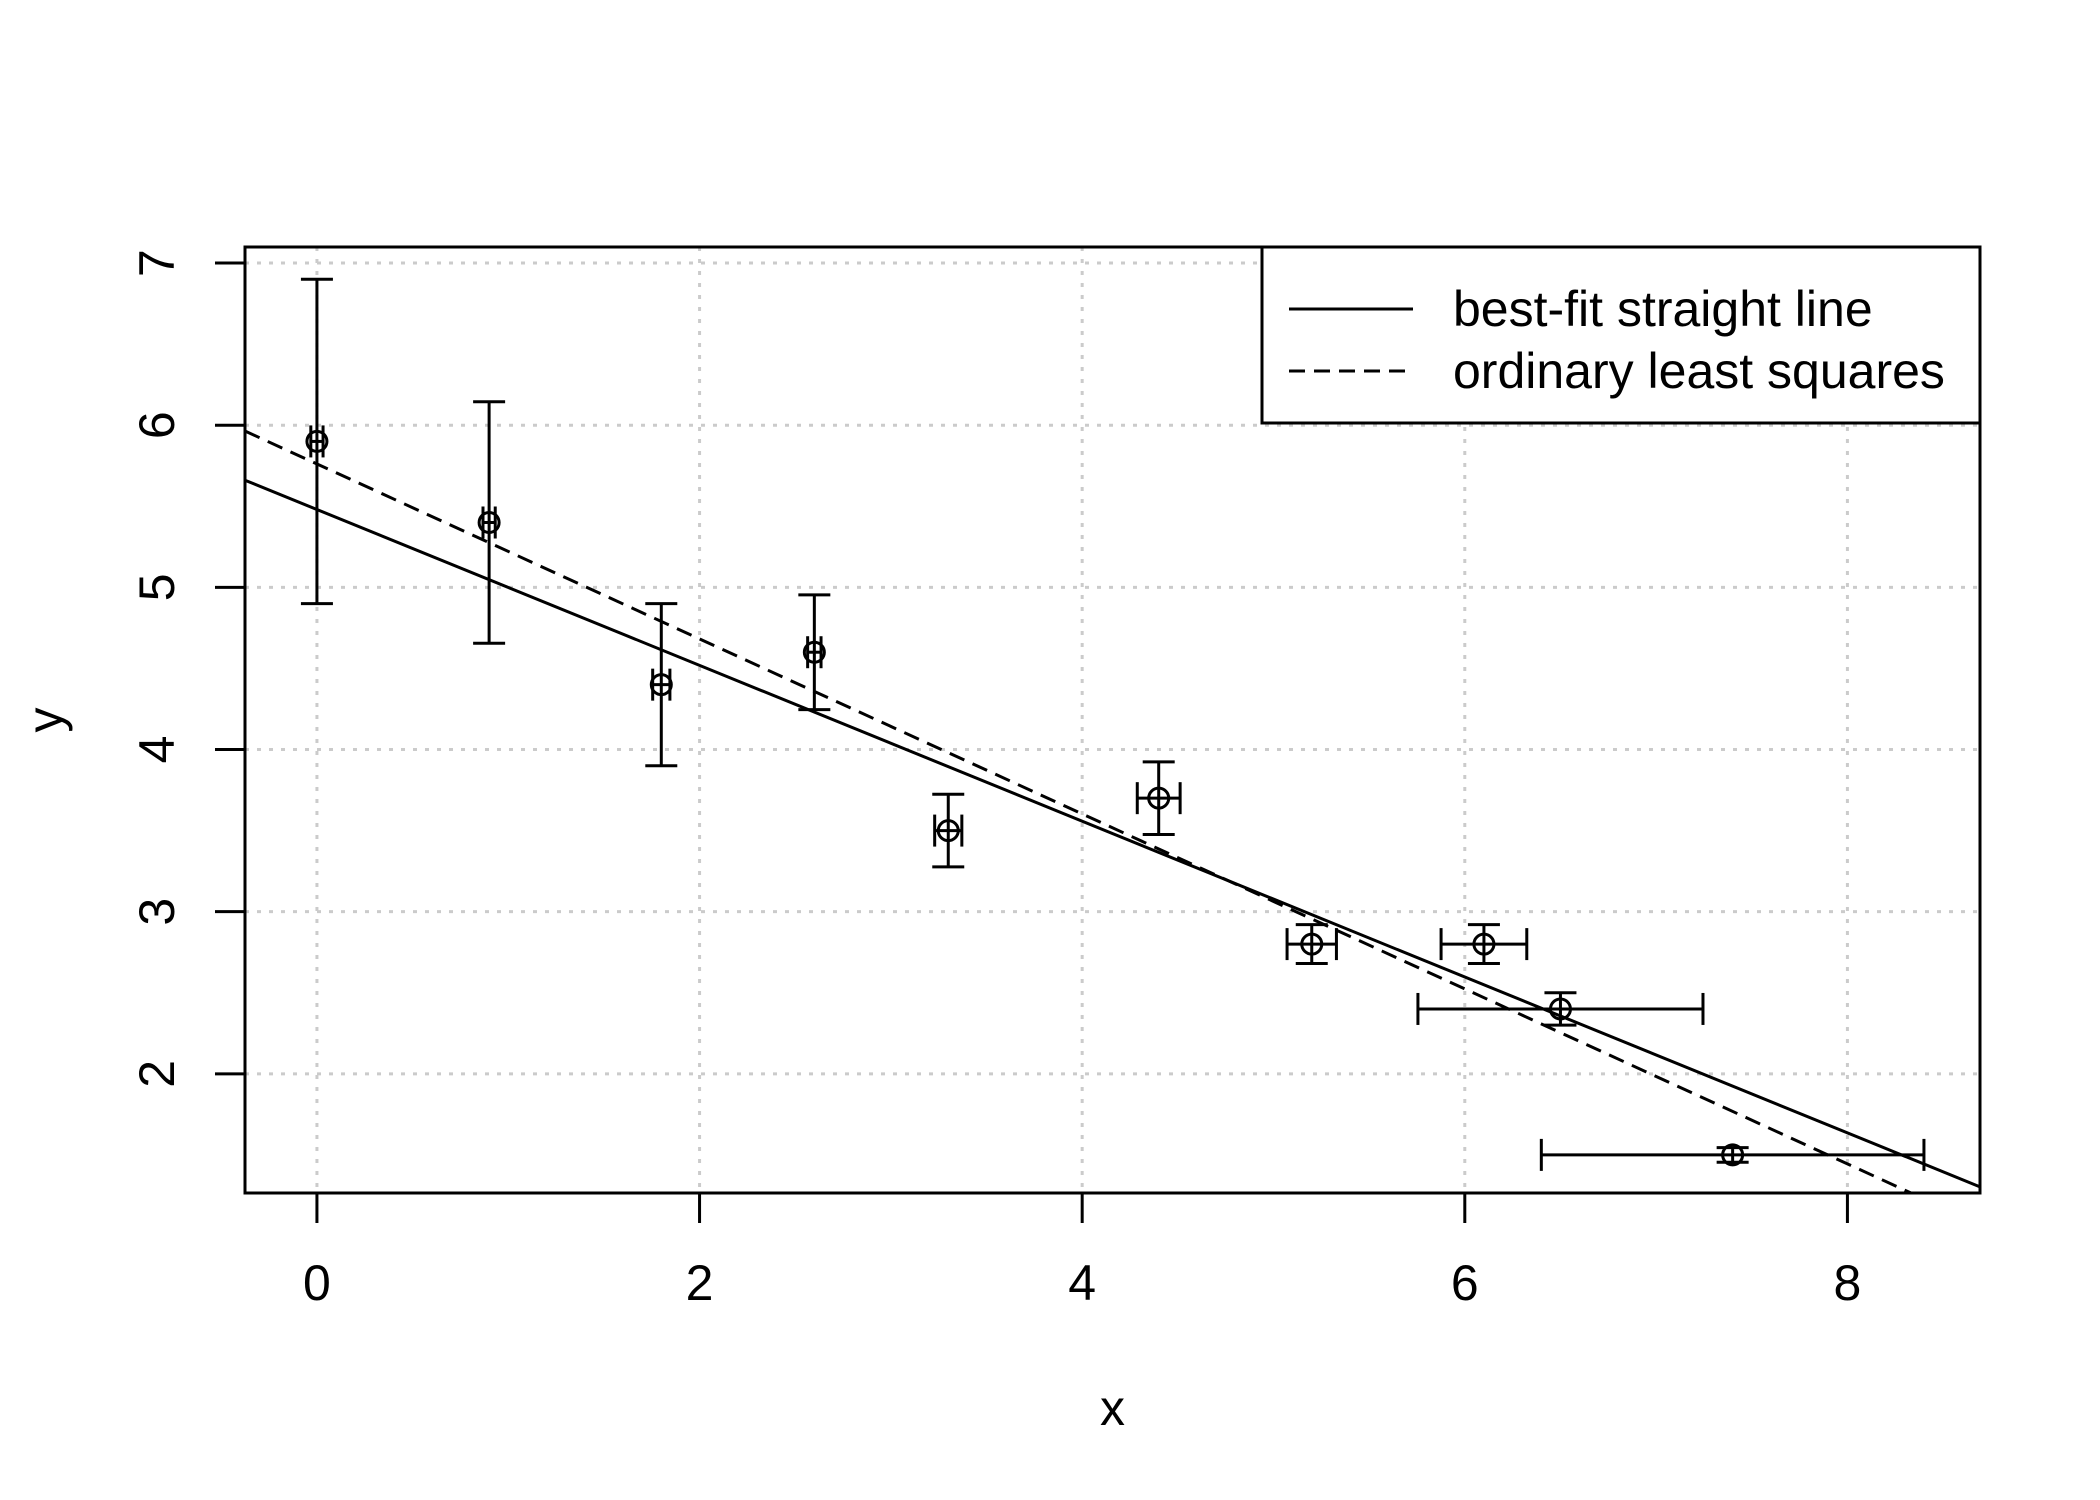 The image size is (2100, 1500). Describe the element at coordinates (317, 1283) in the screenshot. I see `x-tick-label: 0` at that location.